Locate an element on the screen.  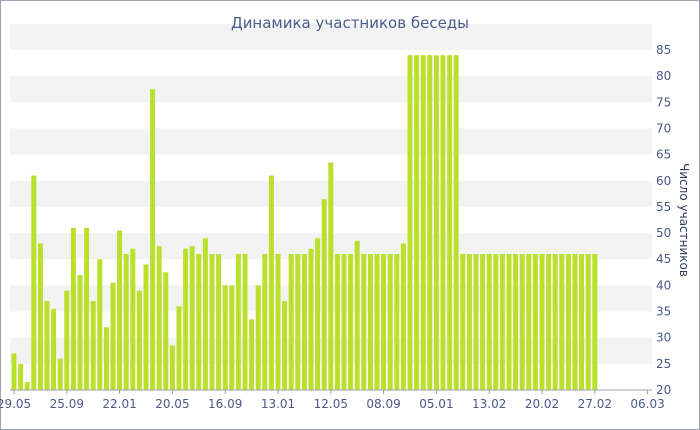
y-tick-label: 30 is located at coordinates (663, 338).